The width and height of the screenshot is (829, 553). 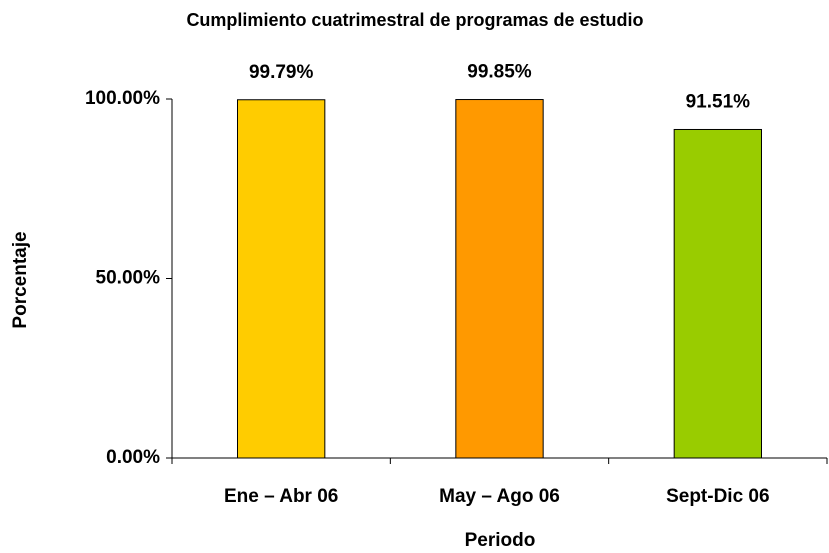 What do you see at coordinates (500, 540) in the screenshot?
I see `x-axis-label: Periodo` at bounding box center [500, 540].